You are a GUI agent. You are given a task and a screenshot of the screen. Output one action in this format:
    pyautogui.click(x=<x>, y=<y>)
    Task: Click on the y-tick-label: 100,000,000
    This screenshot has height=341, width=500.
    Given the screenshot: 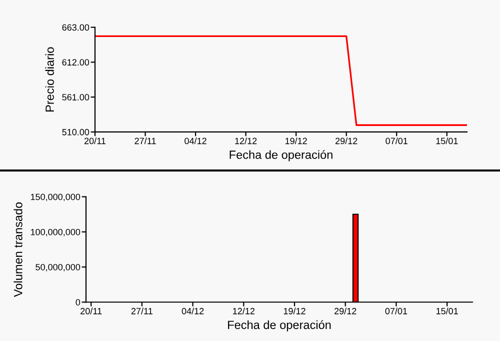 What is the action you would take?
    pyautogui.click(x=55, y=232)
    